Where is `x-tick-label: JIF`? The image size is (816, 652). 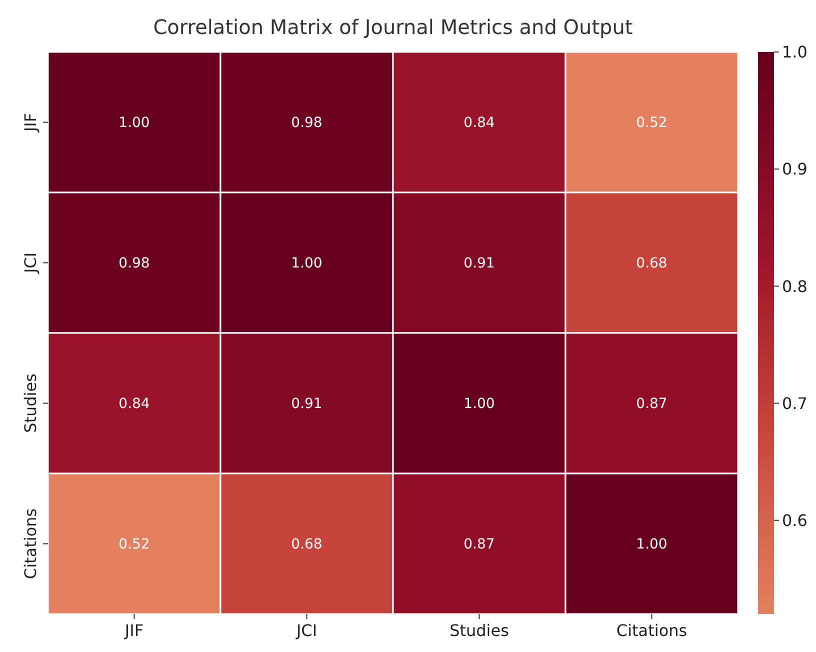
x-tick-label: JIF is located at coordinates (134, 630).